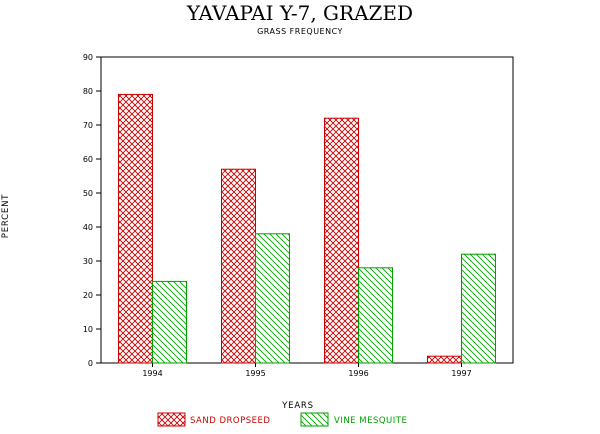  I want to click on y-axis: 0 10 20 30 40 50 60 70 80 90, so click(92, 210).